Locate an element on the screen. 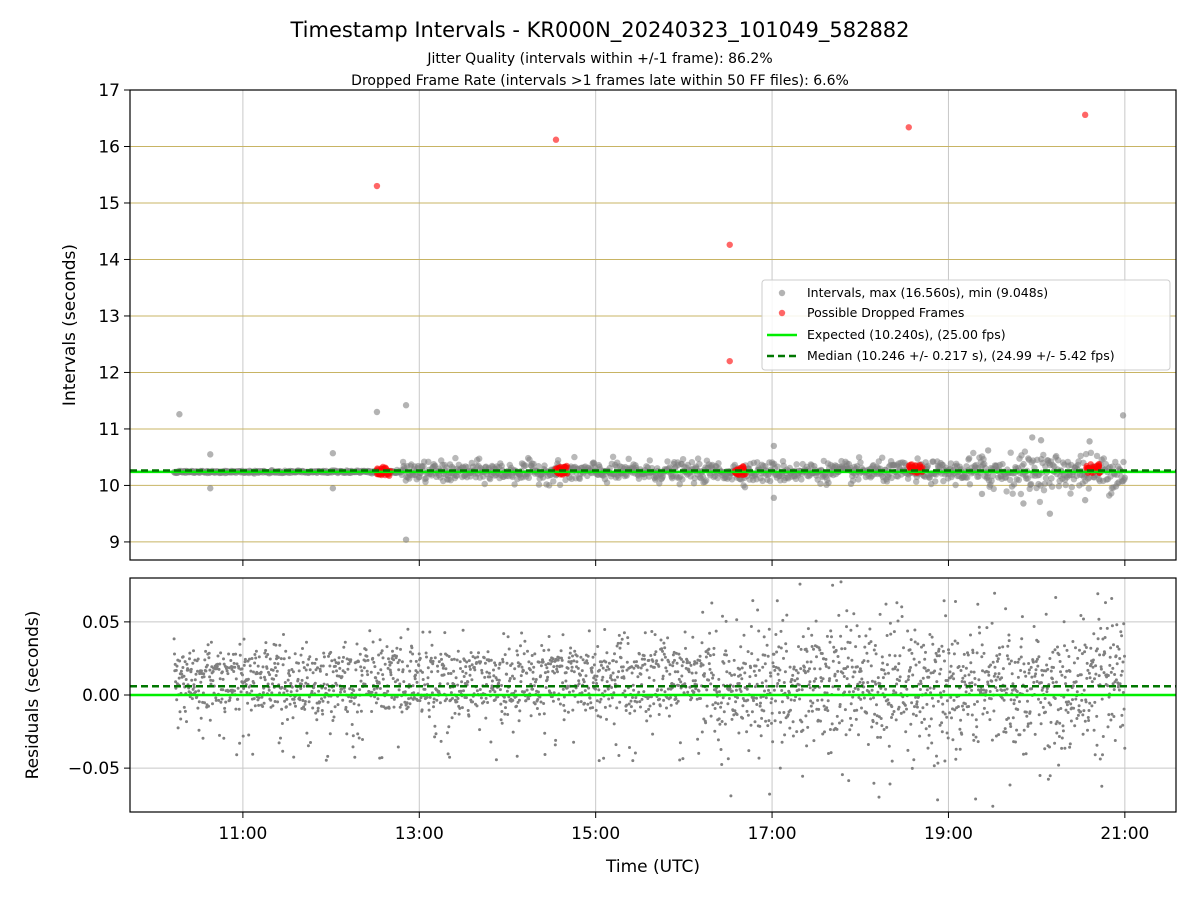 The width and height of the screenshot is (1200, 900). dropped-frame-point is located at coordinates (908, 127).